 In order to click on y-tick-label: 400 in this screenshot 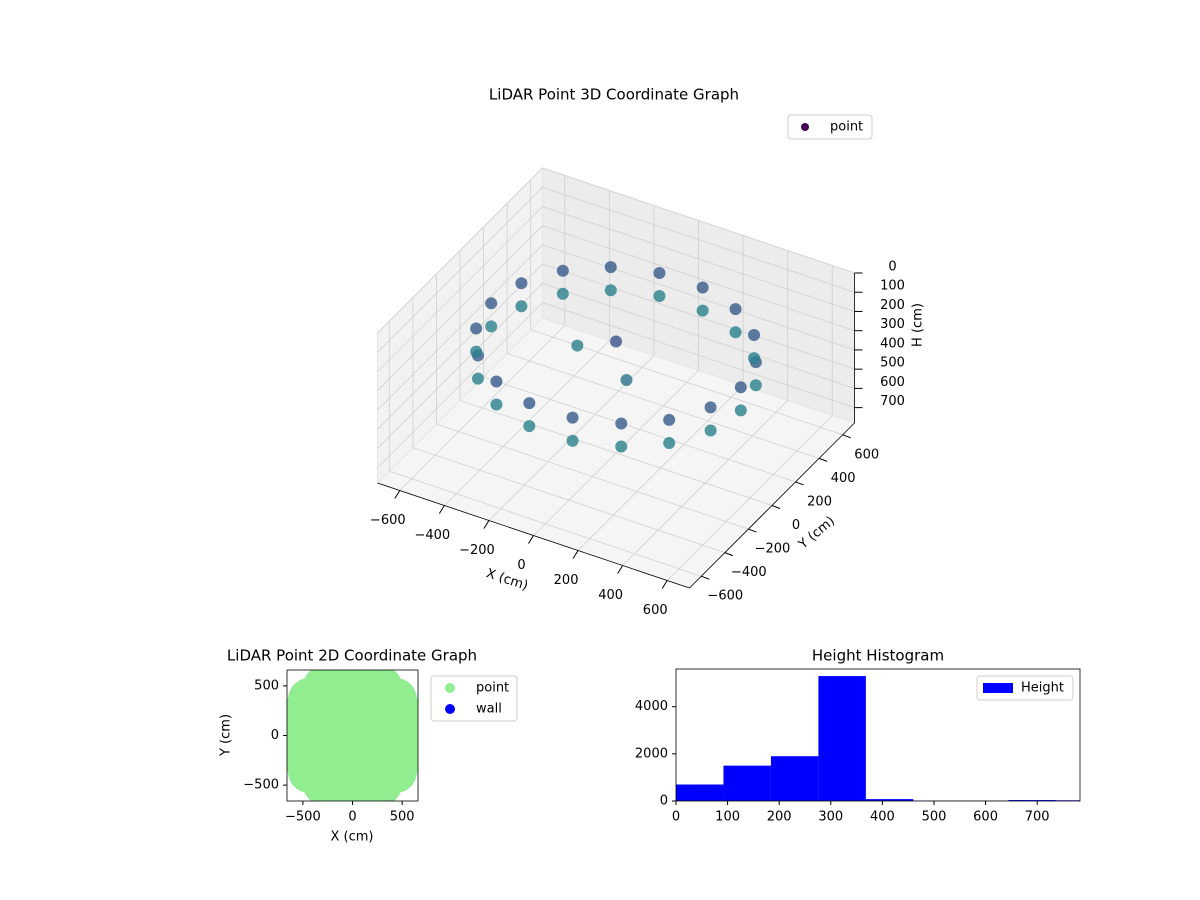, I will do `click(843, 478)`.